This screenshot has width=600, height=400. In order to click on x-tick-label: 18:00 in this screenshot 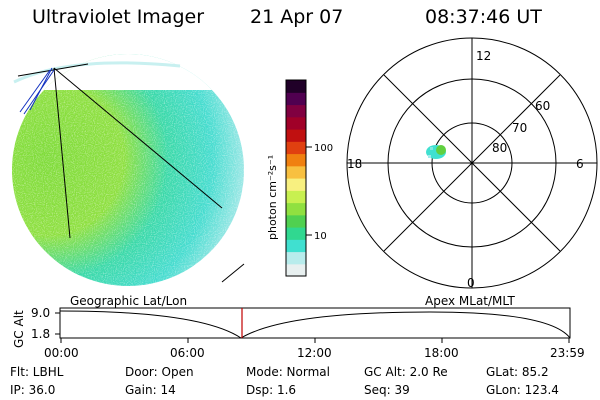, I will do `click(441, 353)`.